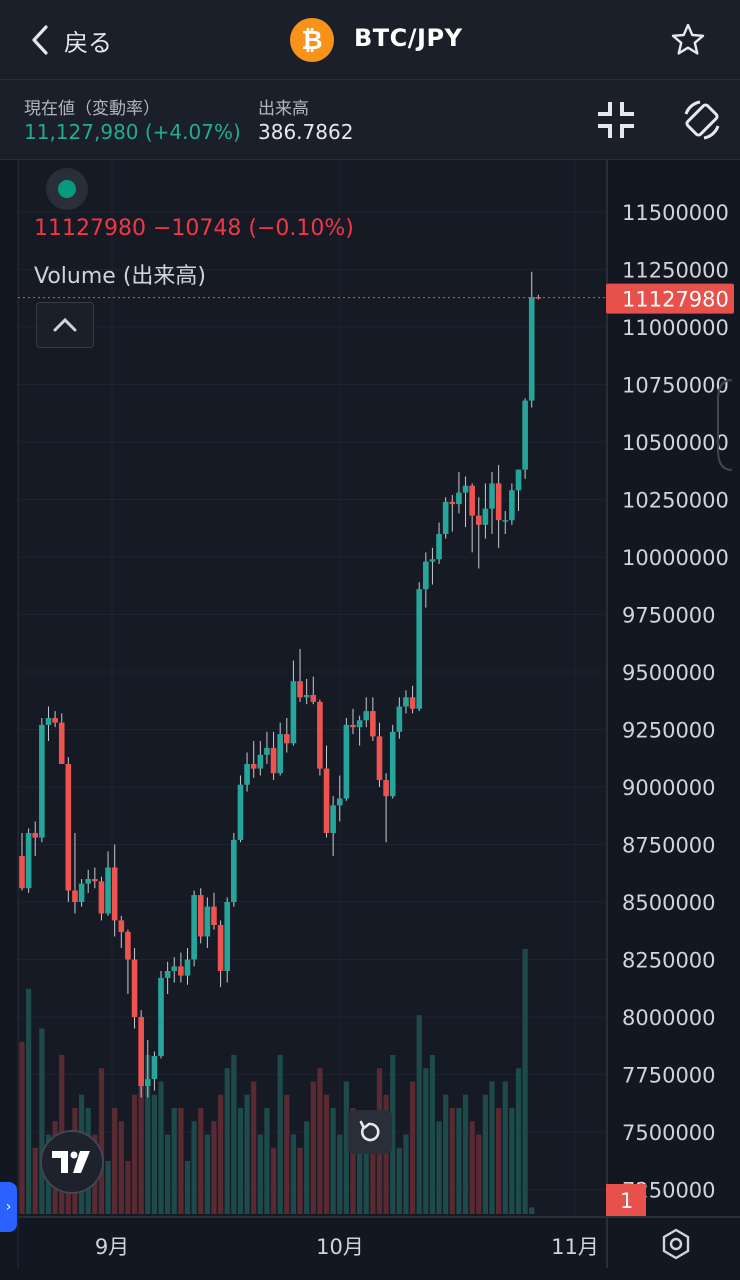 Image resolution: width=740 pixels, height=1280 pixels. I want to click on status-dot-icon, so click(67, 189).